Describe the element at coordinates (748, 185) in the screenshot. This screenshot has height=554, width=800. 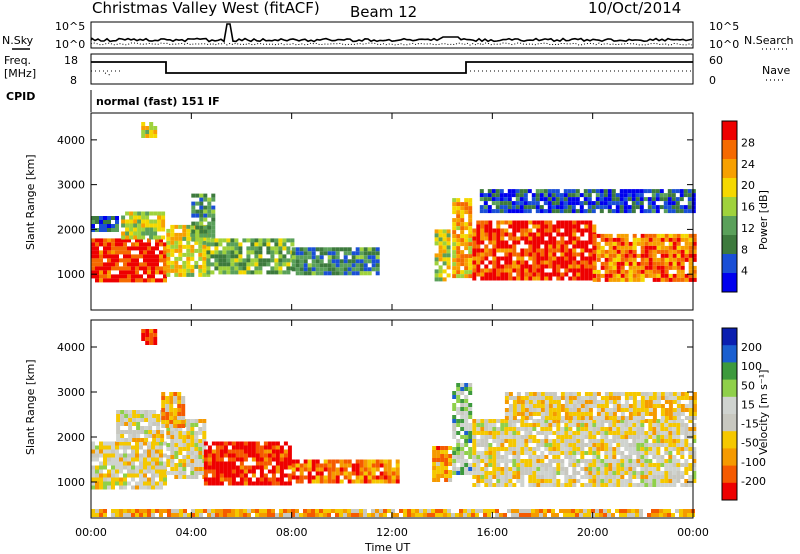
I see `power-colorbar-tick: 20` at that location.